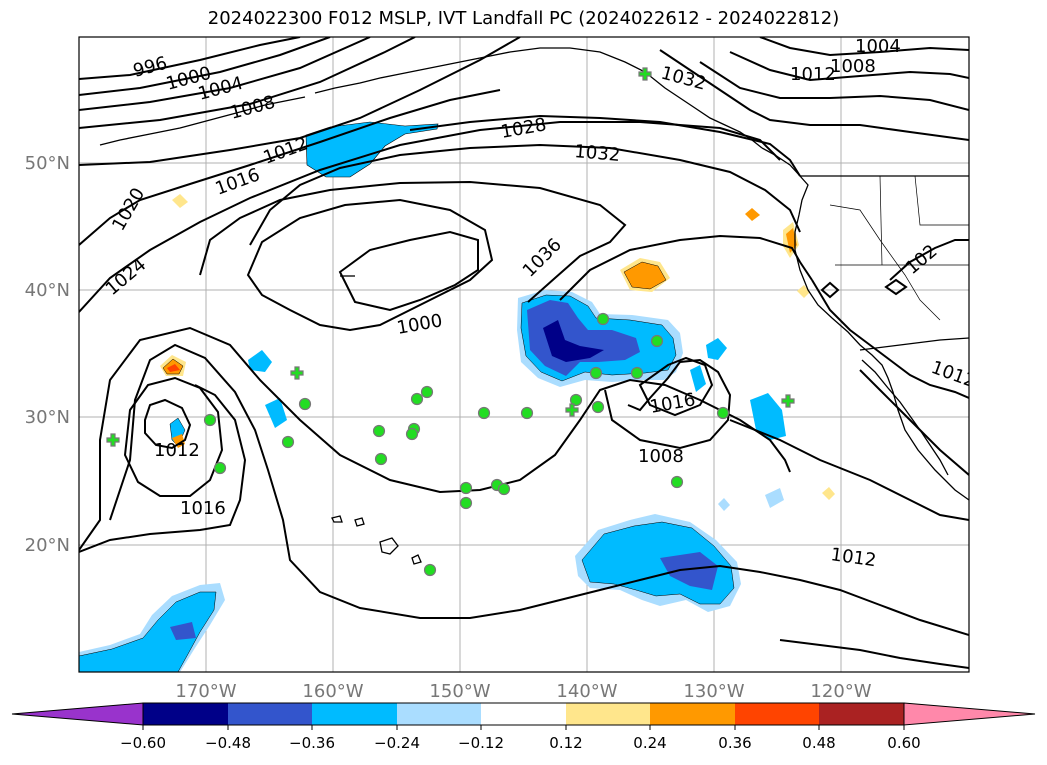 The width and height of the screenshot is (1047, 765). What do you see at coordinates (840, 691) in the screenshot?
I see `lon-tick-label: 120°W` at bounding box center [840, 691].